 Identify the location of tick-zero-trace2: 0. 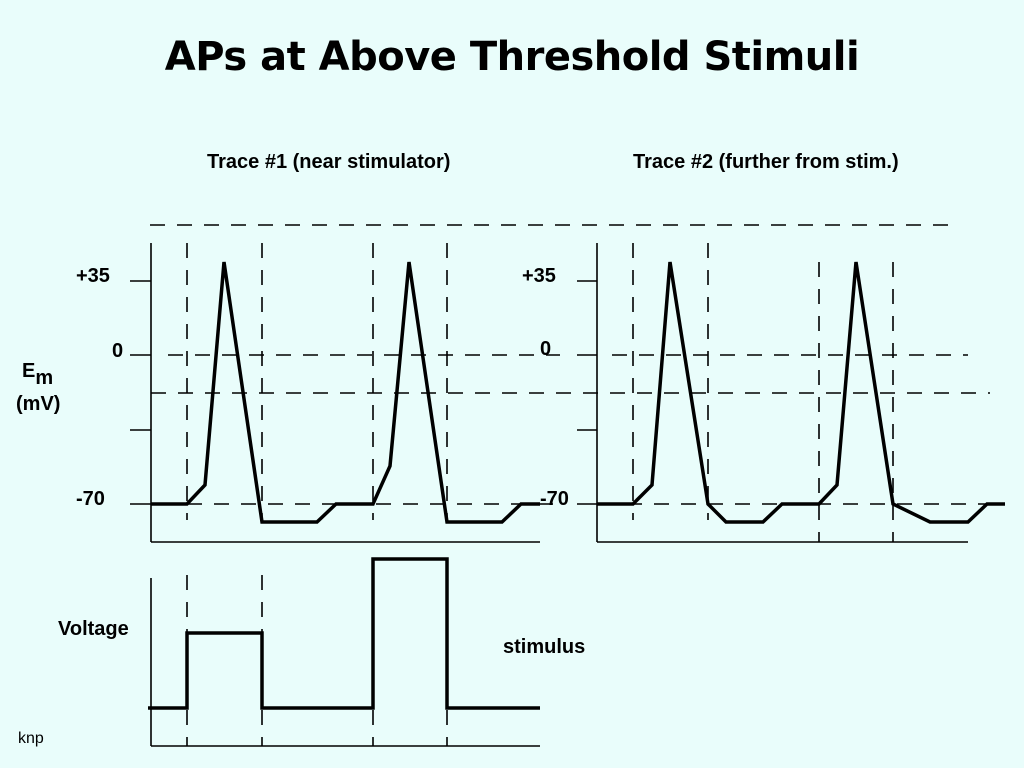
(546, 349).